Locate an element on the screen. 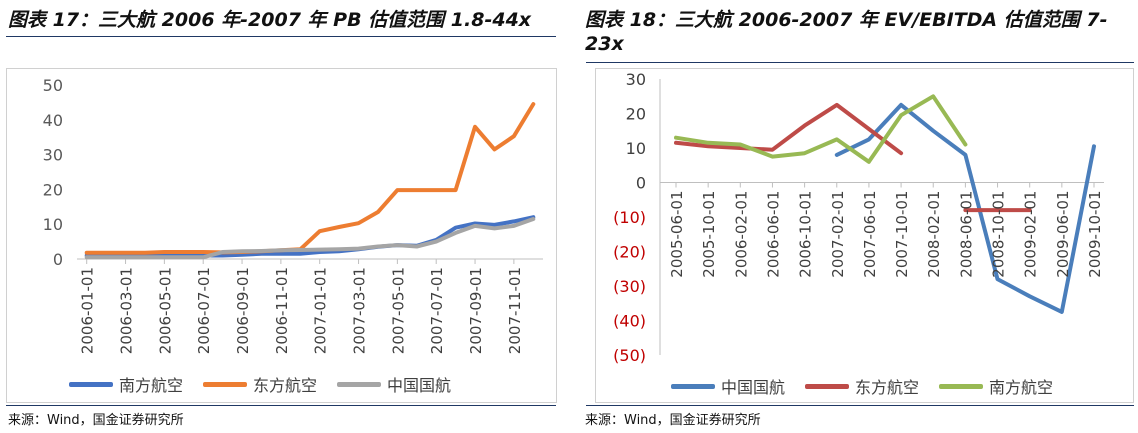 The width and height of the screenshot is (1138, 433). left-ytick-50: 50 is located at coordinates (53, 85).